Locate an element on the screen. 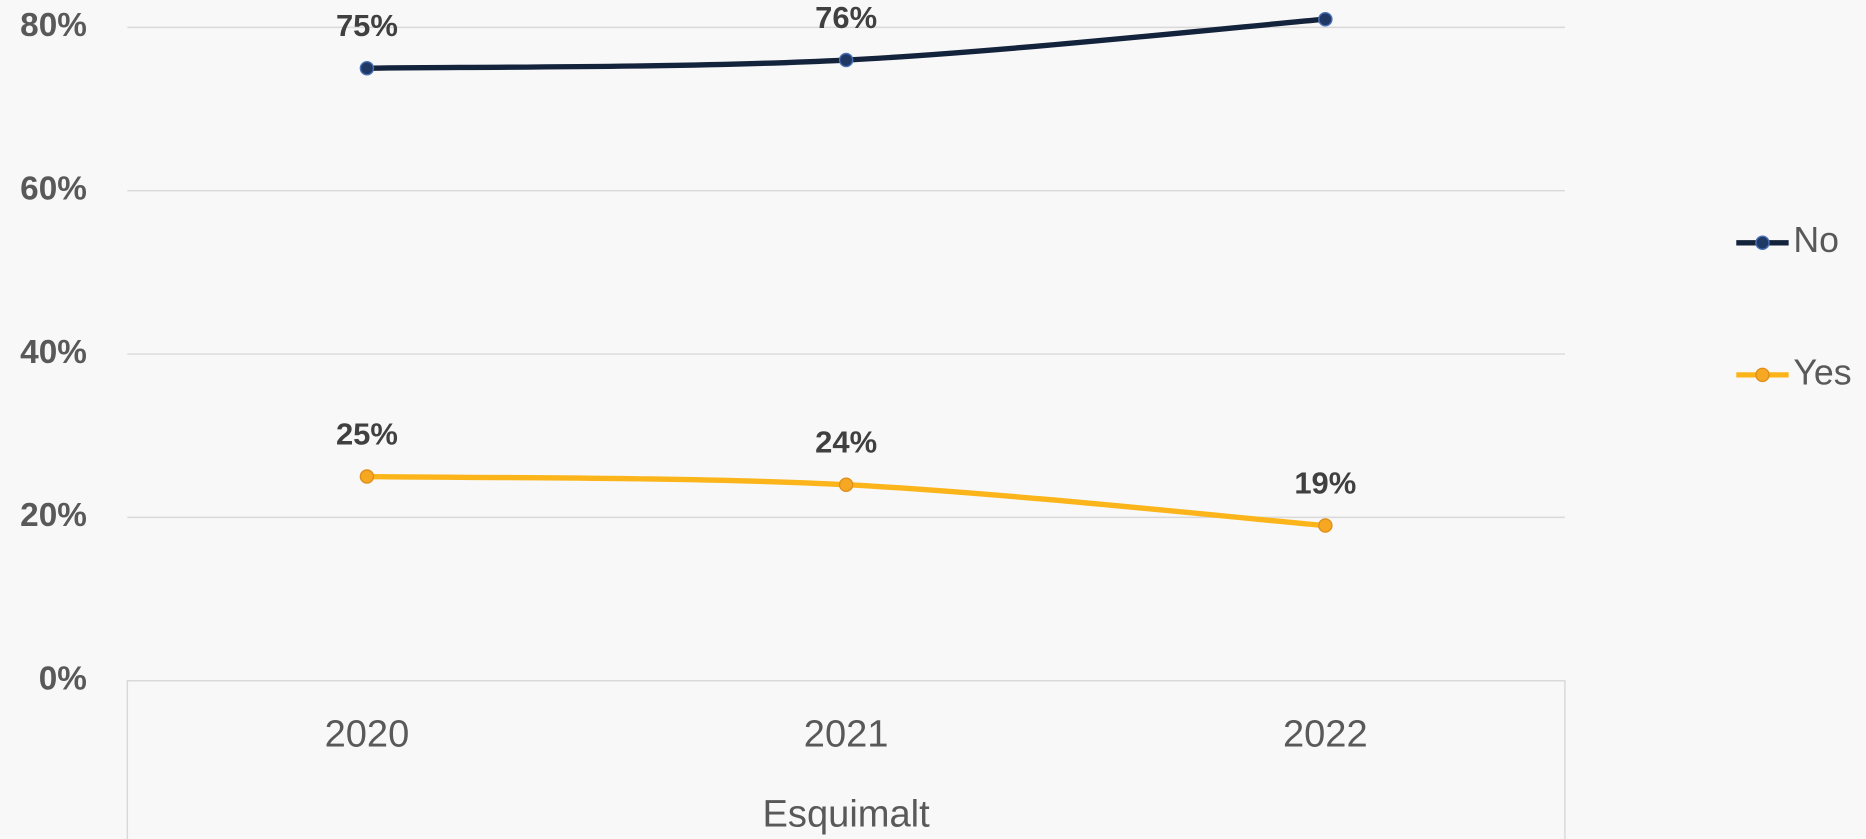 This screenshot has width=1866, height=839. y-tick-label: 40% is located at coordinates (53, 352).